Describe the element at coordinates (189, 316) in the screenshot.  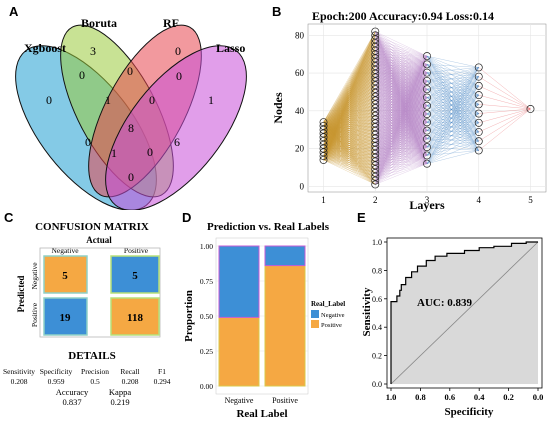
I see `bar-ylabel: Proportion` at that location.